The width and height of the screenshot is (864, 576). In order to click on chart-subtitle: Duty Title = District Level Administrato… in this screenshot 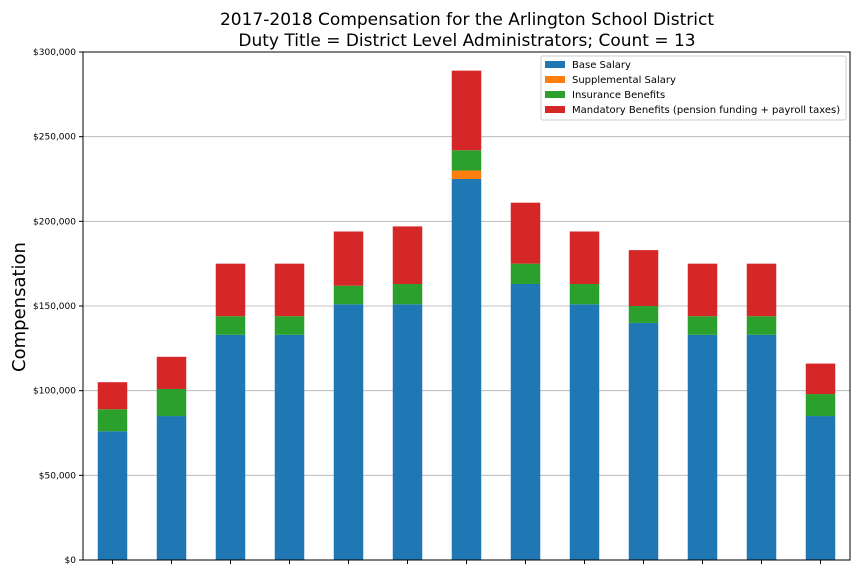, I will do `click(466, 41)`.